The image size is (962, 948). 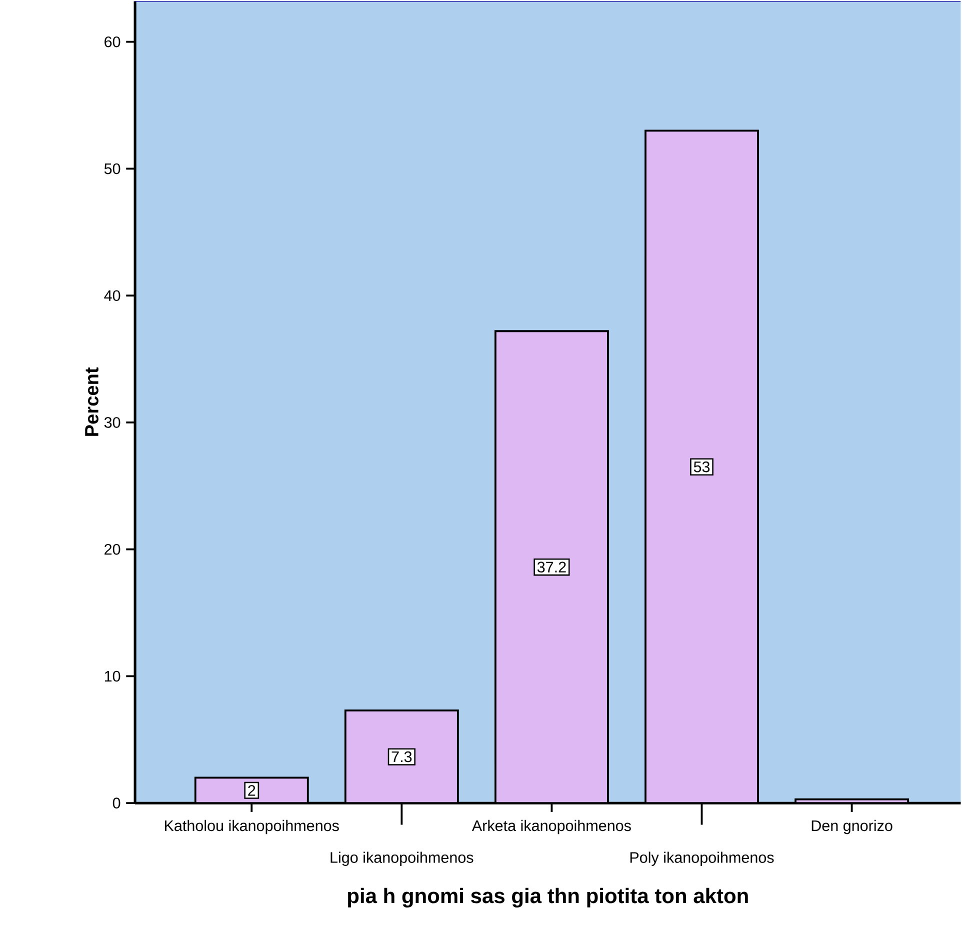 I want to click on data-label: 37.2, so click(x=551, y=567).